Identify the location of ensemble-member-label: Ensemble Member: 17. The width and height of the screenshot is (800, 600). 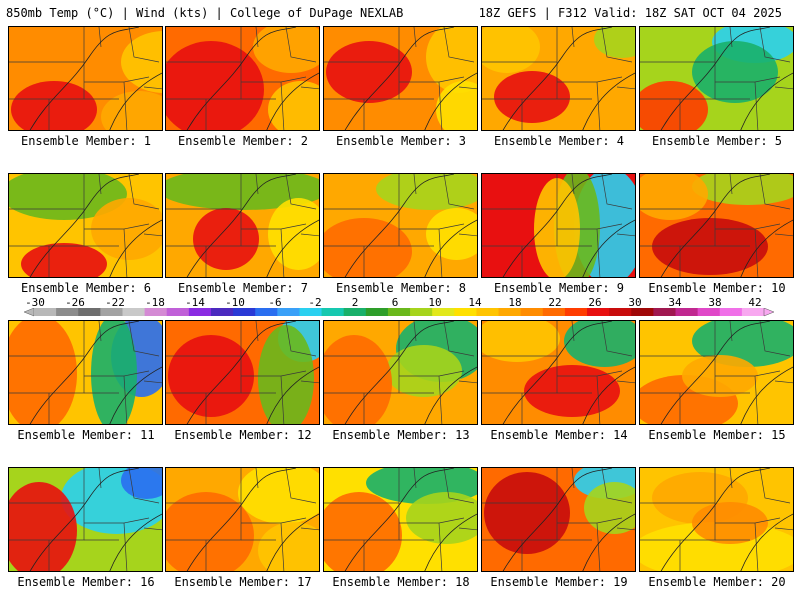
(243, 582).